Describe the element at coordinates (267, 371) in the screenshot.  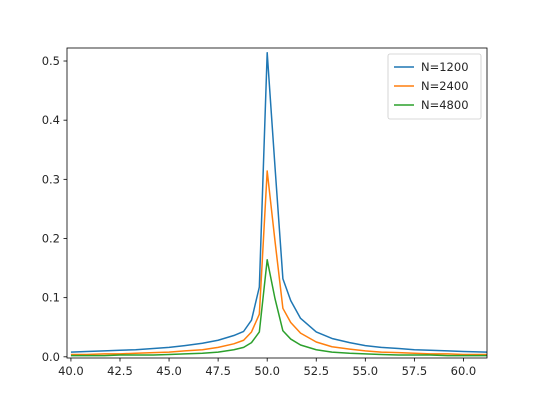
I see `x-tick-label: 50.0` at that location.